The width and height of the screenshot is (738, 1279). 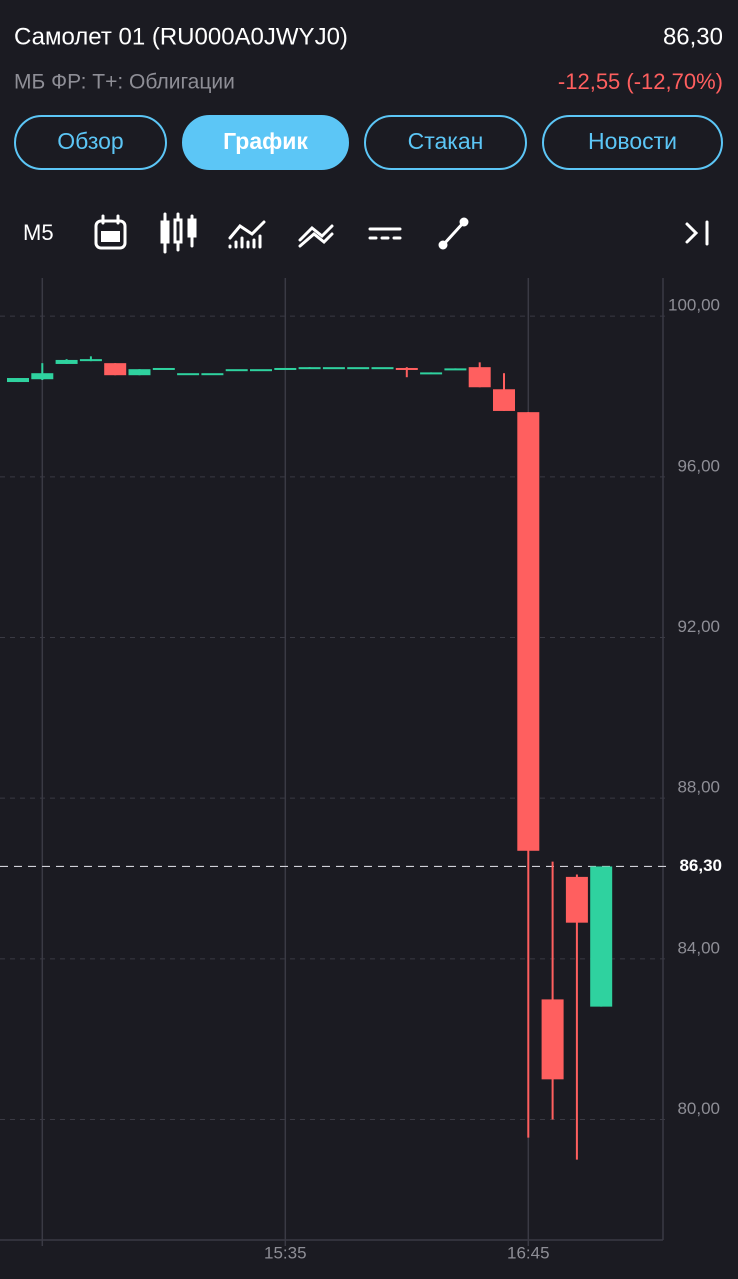 I want to click on x-tick-label: 15:35, so click(x=285, y=1252).